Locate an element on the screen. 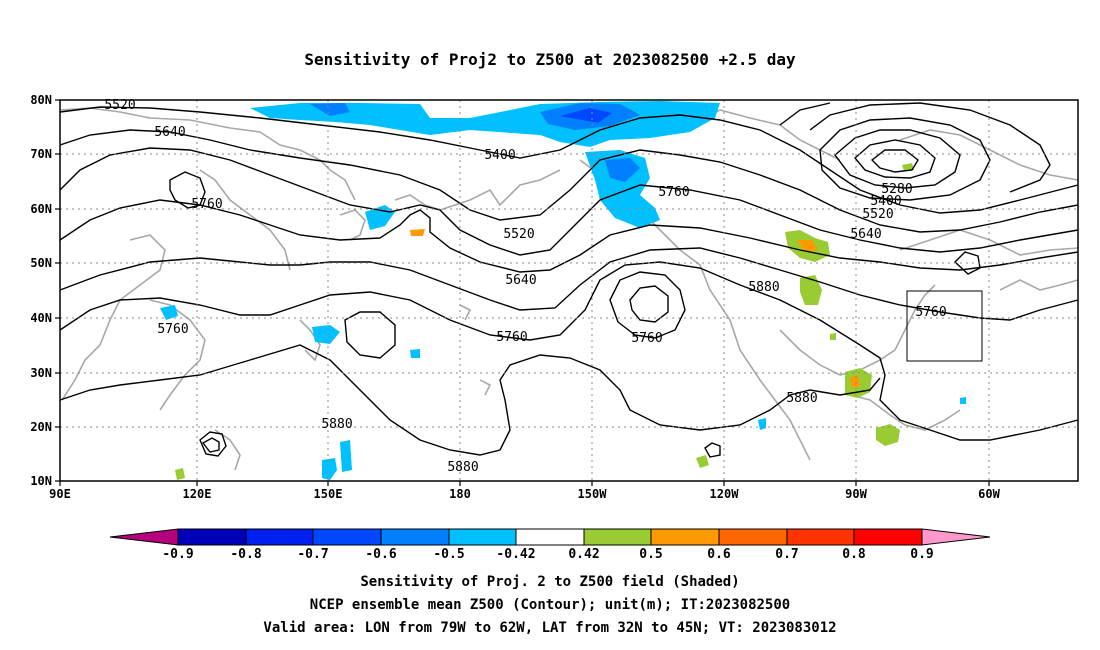 The height and width of the screenshot is (650, 1100). colorbar-label: -0.6 is located at coordinates (380, 554).